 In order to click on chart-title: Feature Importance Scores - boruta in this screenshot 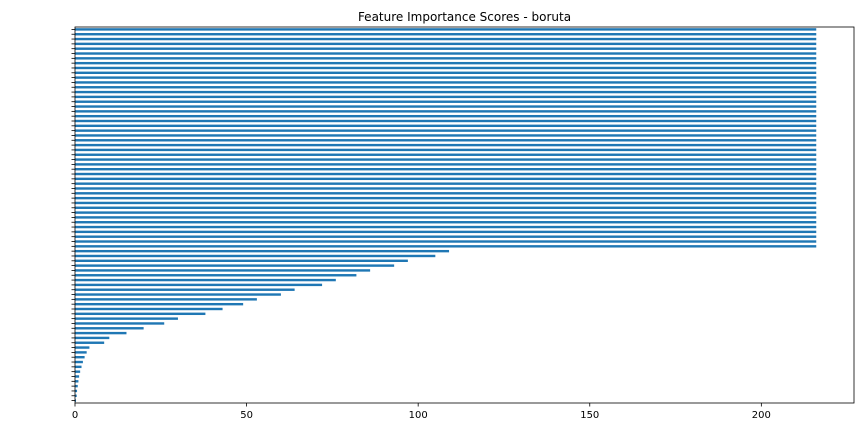, I will do `click(464, 17)`.